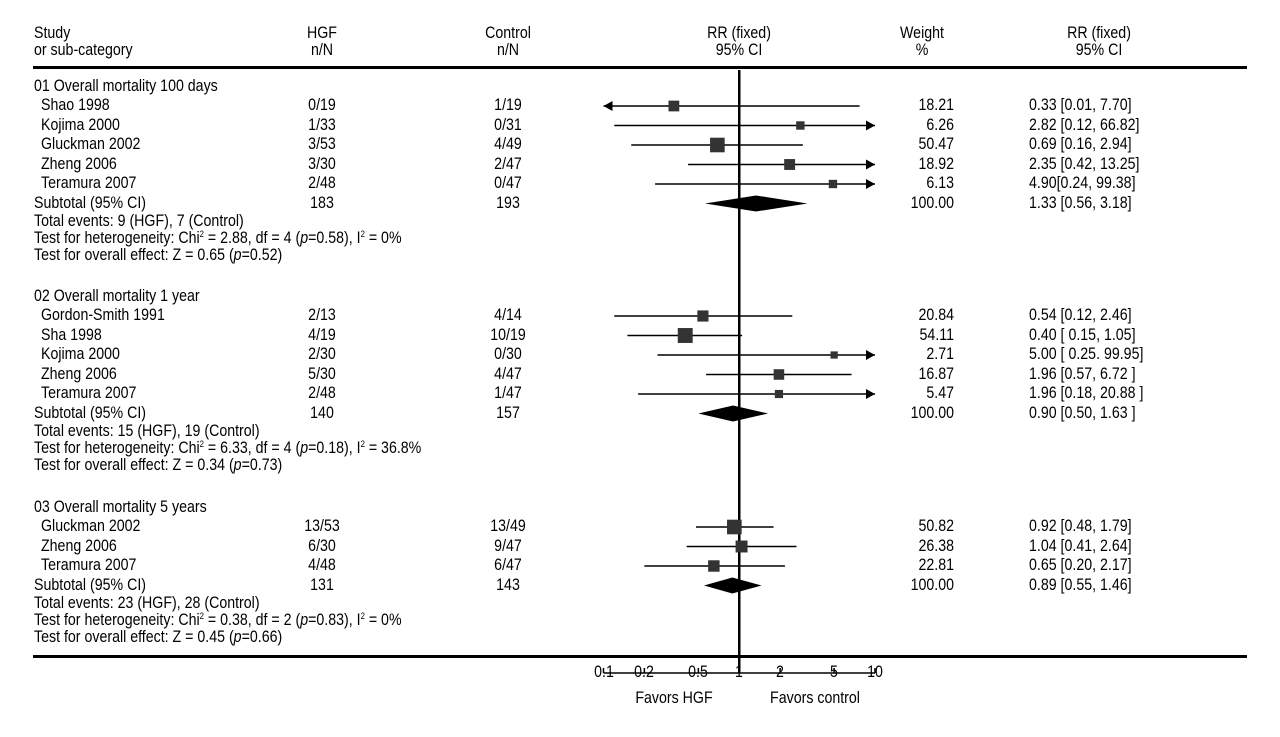 Image resolution: width=1280 pixels, height=737 pixels. What do you see at coordinates (322, 354) in the screenshot?
I see `study-hgf-events: 2/30` at bounding box center [322, 354].